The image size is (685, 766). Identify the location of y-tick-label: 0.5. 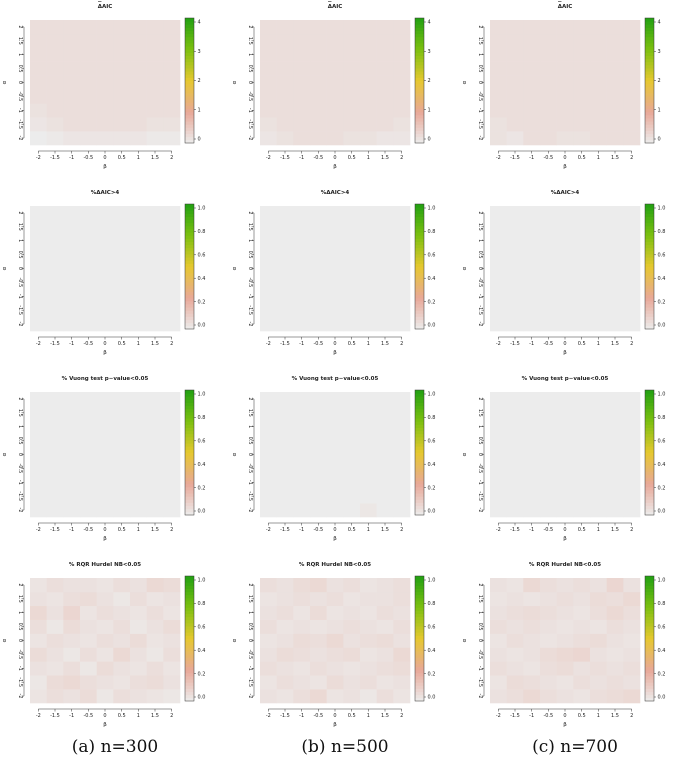
(480, 441).